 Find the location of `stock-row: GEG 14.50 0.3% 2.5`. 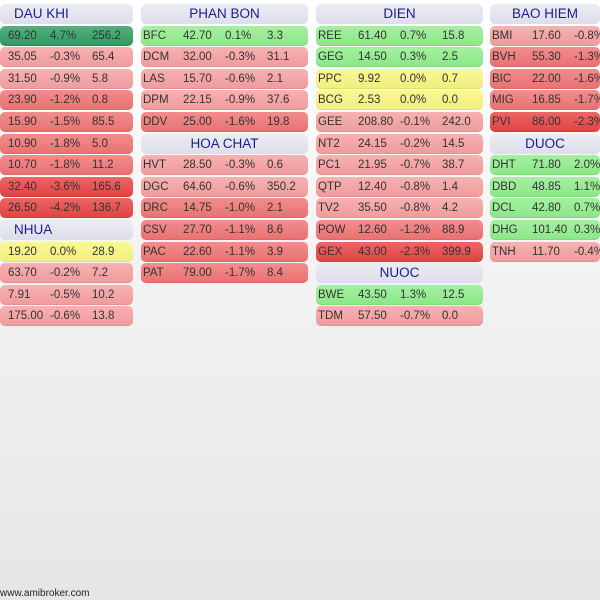

stock-row: GEG 14.50 0.3% 2.5 is located at coordinates (399, 57).